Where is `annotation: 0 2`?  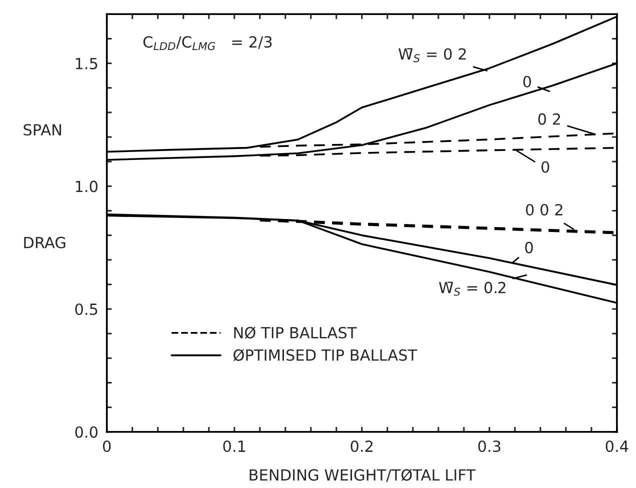
annotation: 0 2 is located at coordinates (549, 119).